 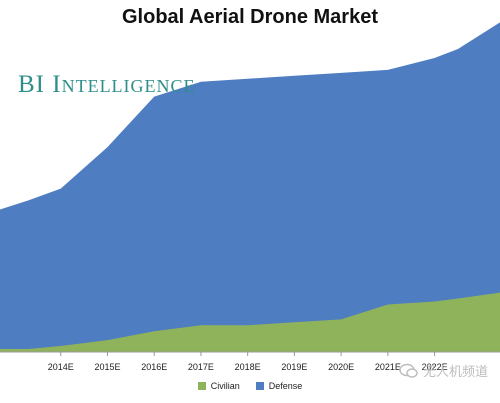 I want to click on civilian-area, so click(x=250, y=322).